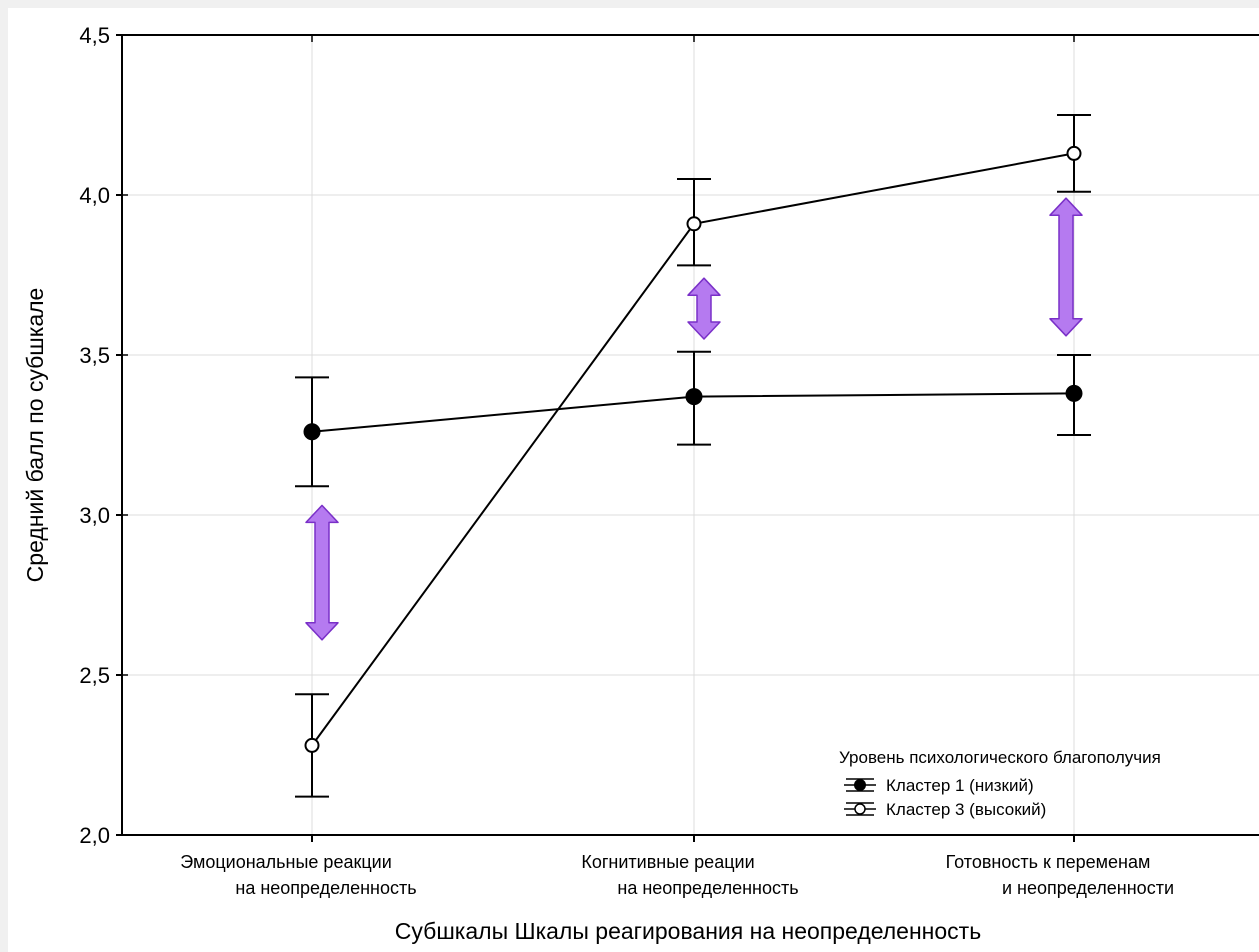 The width and height of the screenshot is (1259, 952). What do you see at coordinates (94, 195) in the screenshot?
I see `y-tick-label: 4,0` at bounding box center [94, 195].